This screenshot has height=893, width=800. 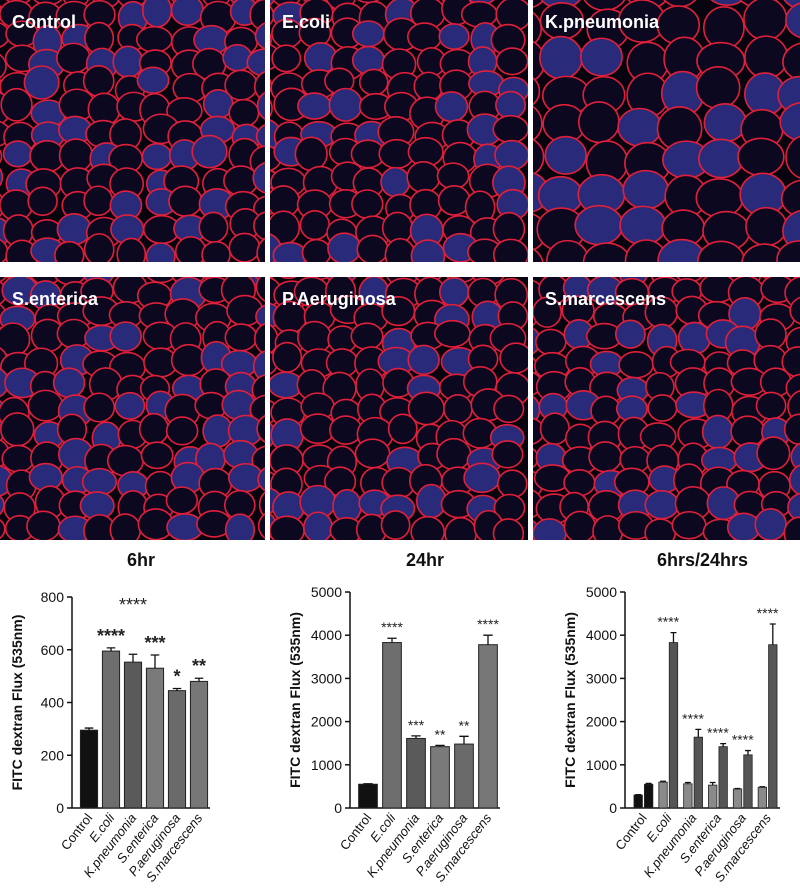 I want to click on y-axis-label: FITC dextran Flux (535nm), so click(x=17, y=703).